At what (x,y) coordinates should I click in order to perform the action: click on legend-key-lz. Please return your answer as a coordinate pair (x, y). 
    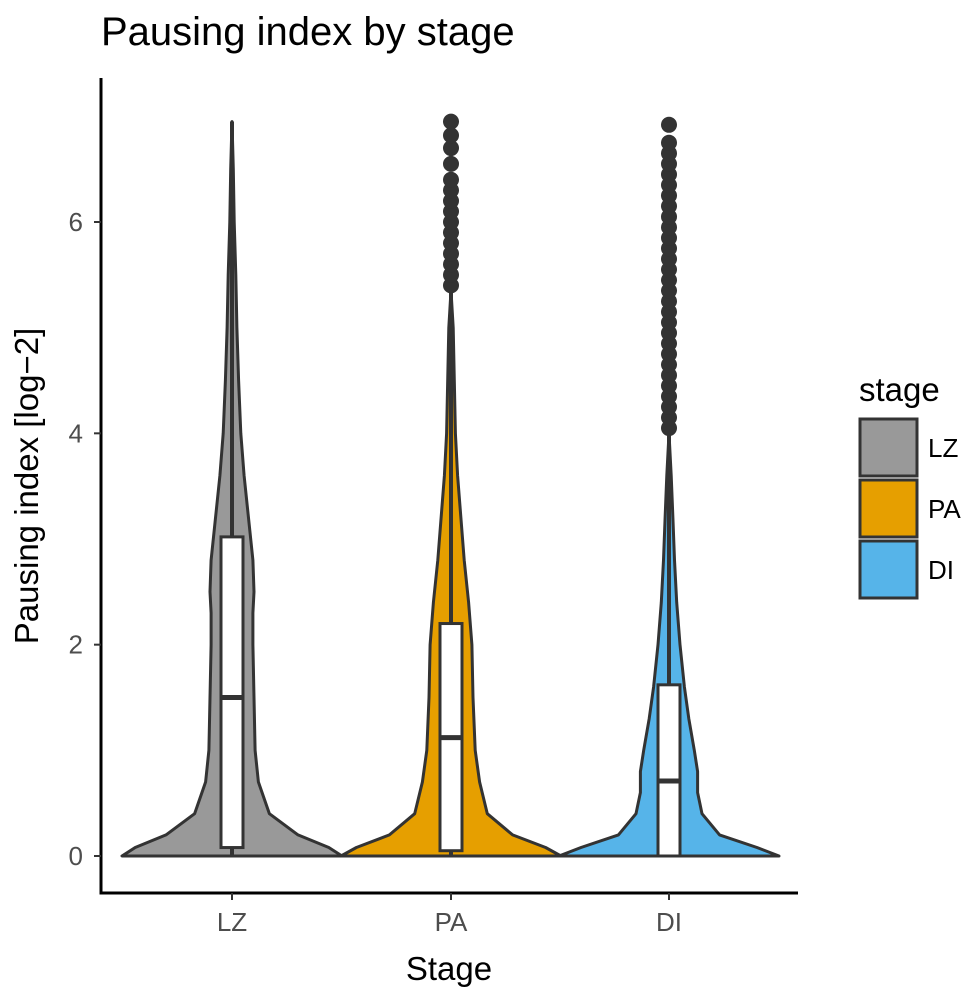
    Looking at the image, I should click on (888, 447).